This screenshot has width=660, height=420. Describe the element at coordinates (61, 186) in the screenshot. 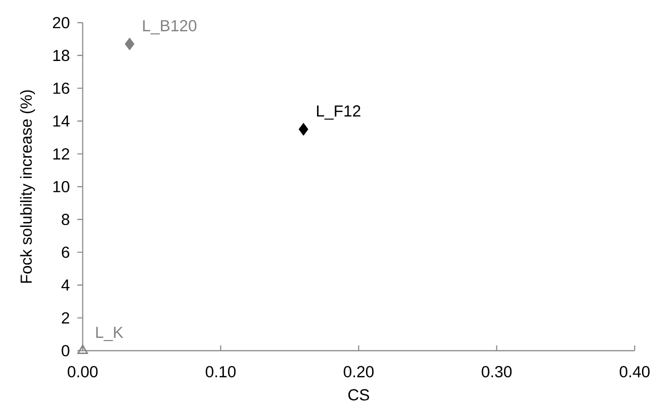

I see `y-tick-label: 10` at that location.